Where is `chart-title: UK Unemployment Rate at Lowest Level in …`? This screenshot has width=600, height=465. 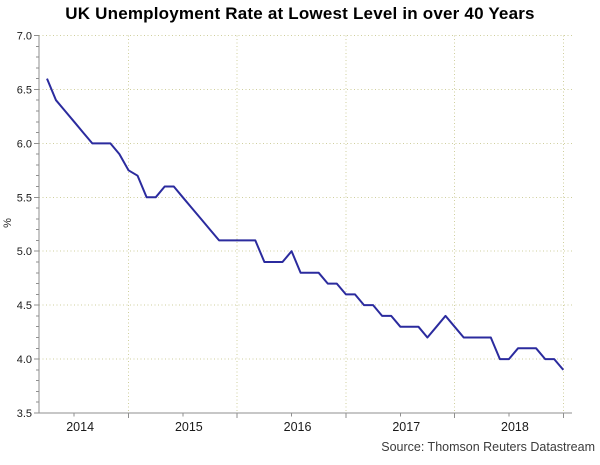 chart-title: UK Unemployment Rate at Lowest Level in … is located at coordinates (300, 13).